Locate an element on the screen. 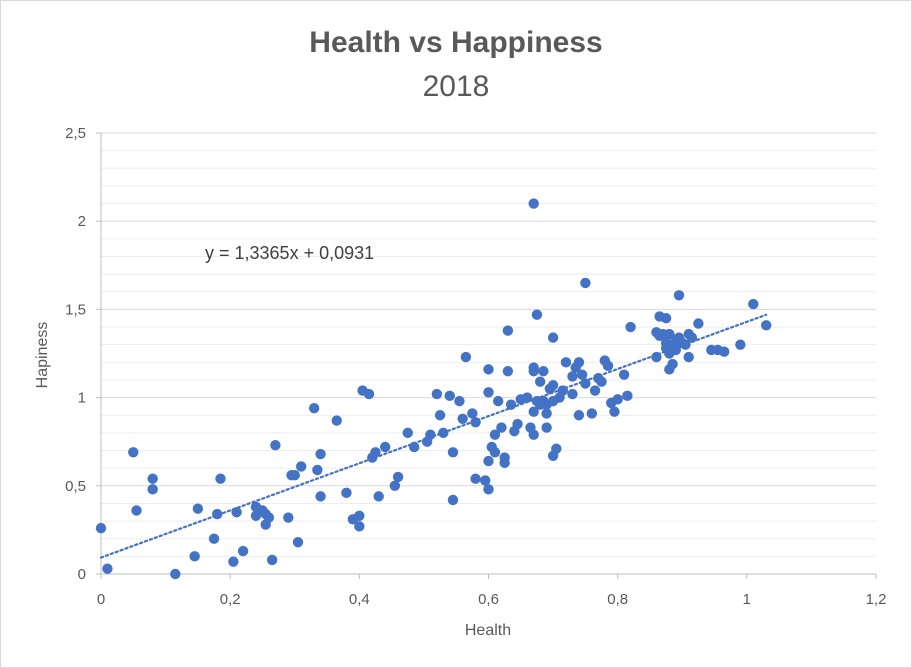 The image size is (912, 668). y-axis-label: Hapiness is located at coordinates (42, 355).